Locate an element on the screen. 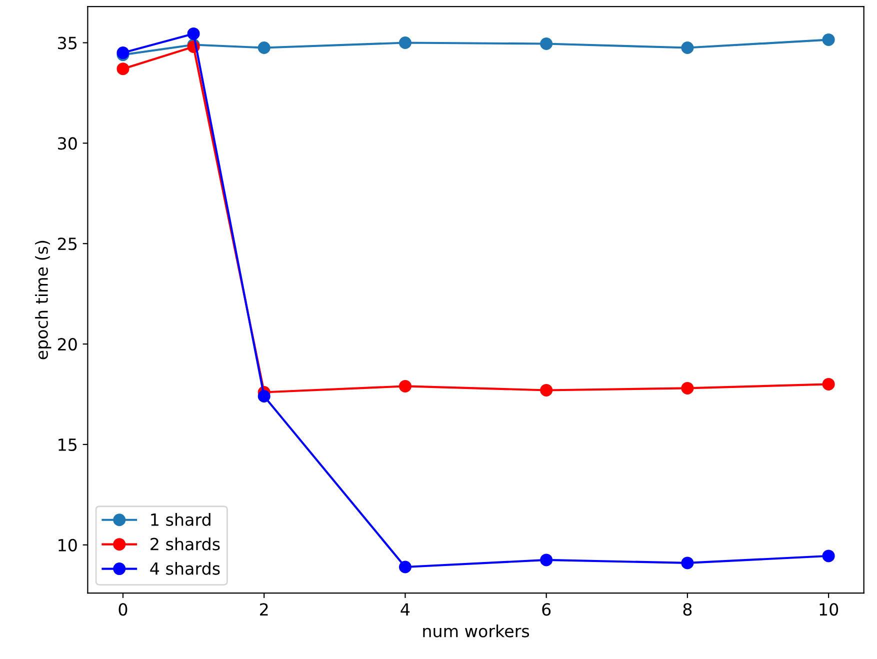 Image resolution: width=877 pixels, height=659 pixels. y-tick-label: 15 is located at coordinates (67, 445).